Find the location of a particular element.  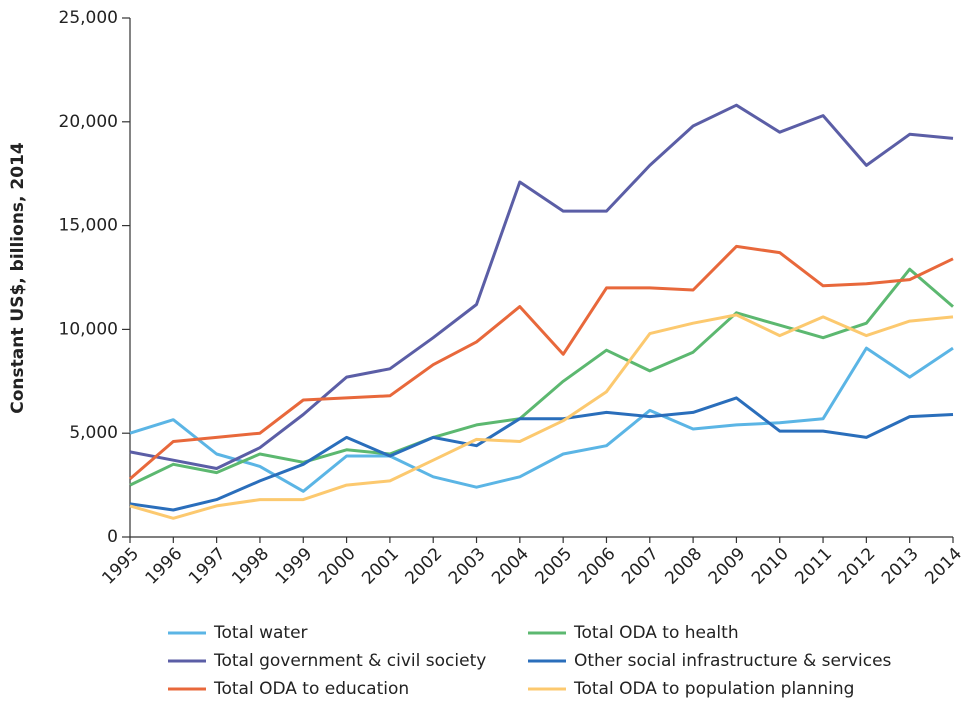

x-tick-label: 1996 is located at coordinates (164, 566).